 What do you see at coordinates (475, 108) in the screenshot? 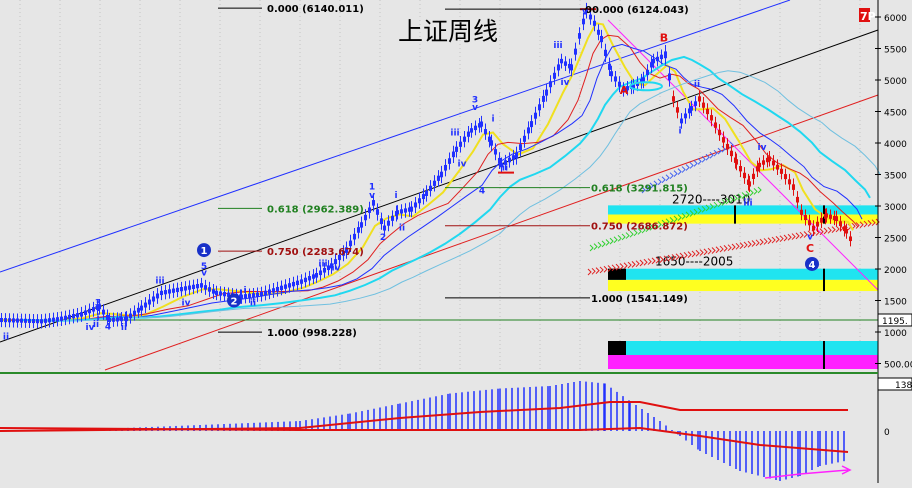
I see `wave-label: v` at bounding box center [475, 108].